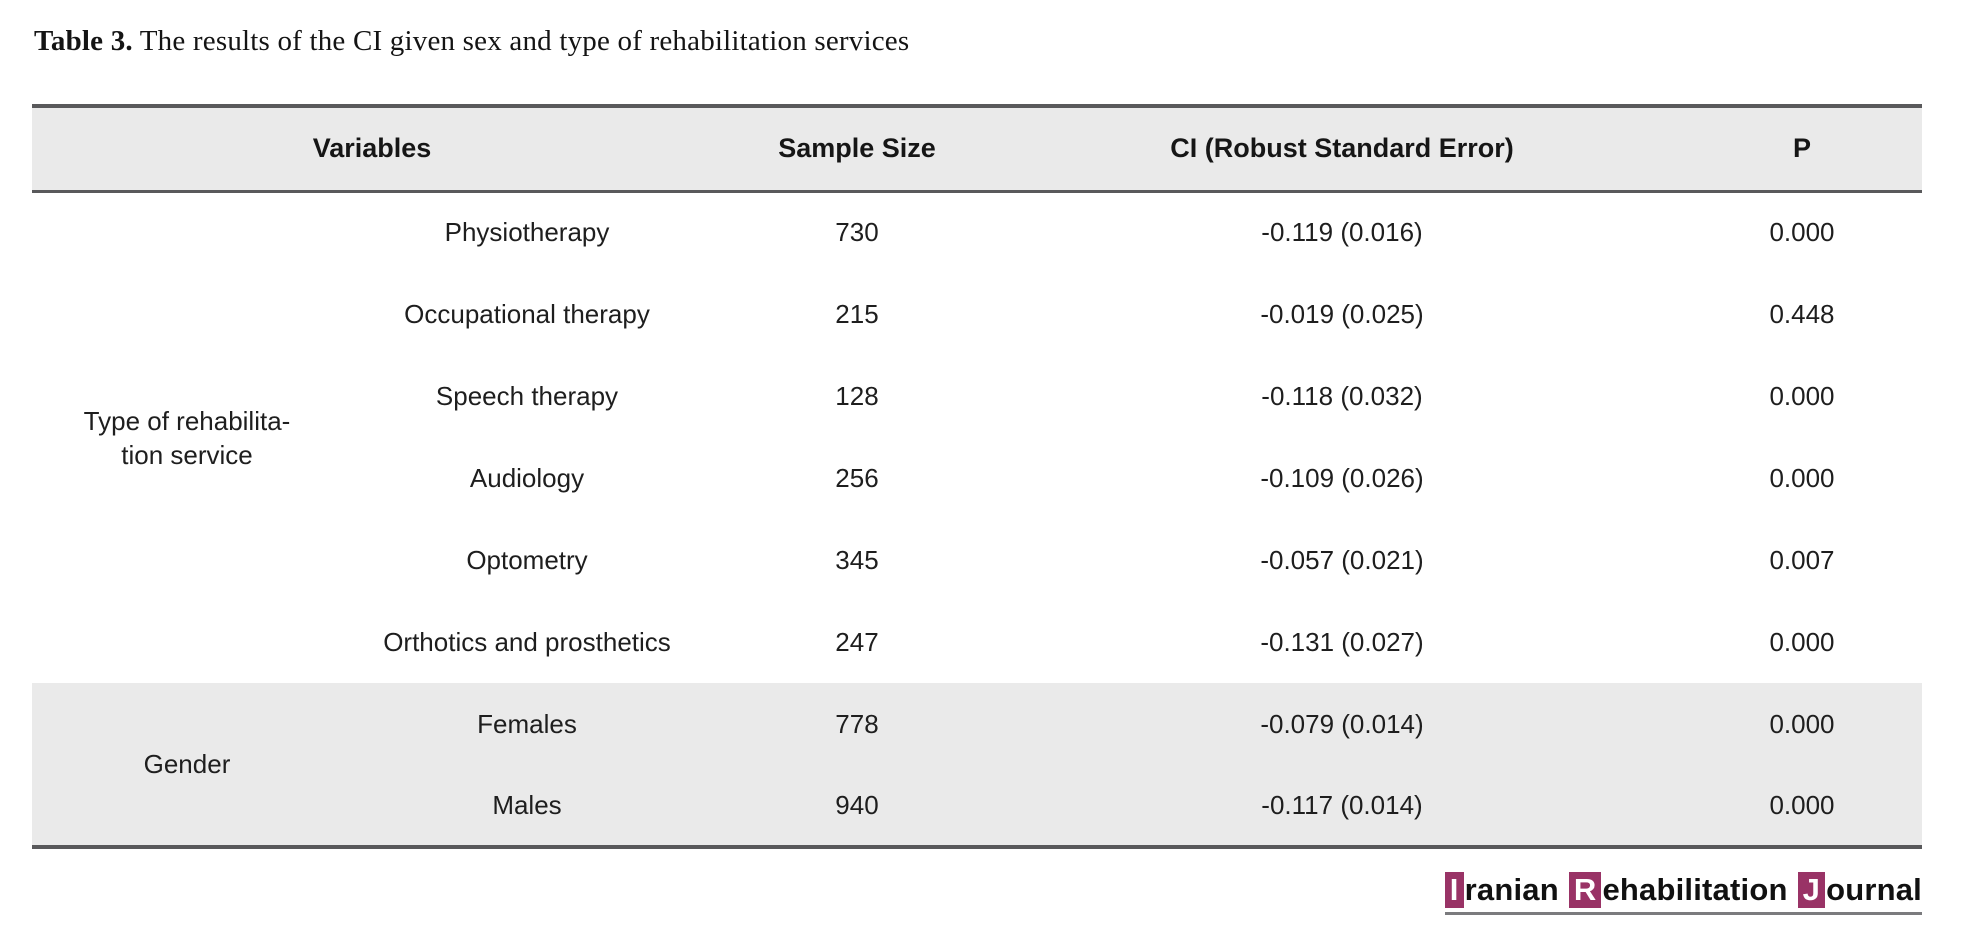 The image size is (1970, 950). What do you see at coordinates (187, 454) in the screenshot?
I see `group-label-line2: tion service` at bounding box center [187, 454].